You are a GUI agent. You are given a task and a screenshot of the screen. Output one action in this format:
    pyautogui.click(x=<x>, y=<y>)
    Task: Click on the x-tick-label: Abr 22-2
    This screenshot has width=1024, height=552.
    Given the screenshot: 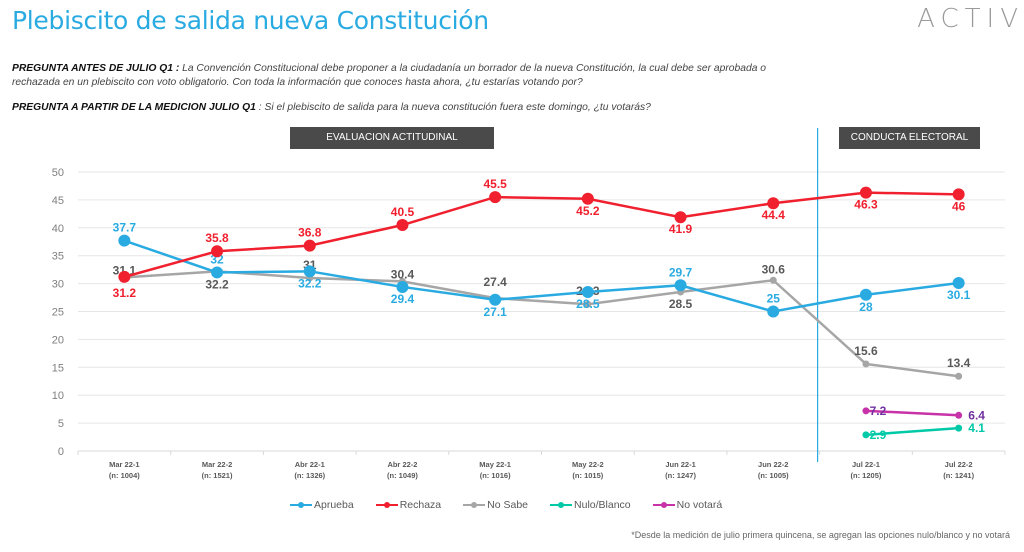 What is the action you would take?
    pyautogui.click(x=402, y=464)
    